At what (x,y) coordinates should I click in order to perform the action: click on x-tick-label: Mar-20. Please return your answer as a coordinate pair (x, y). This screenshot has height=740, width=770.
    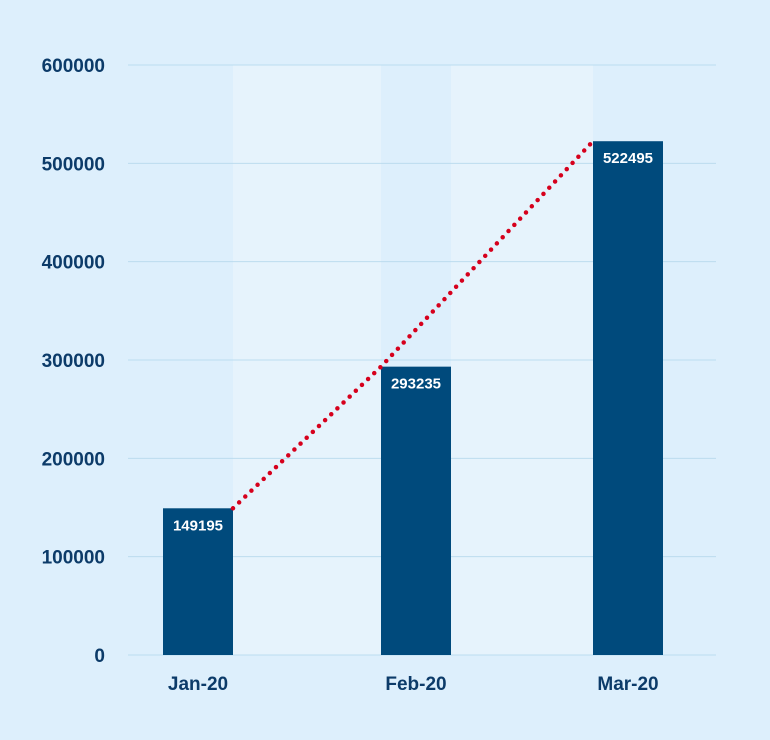
    Looking at the image, I should click on (627, 684).